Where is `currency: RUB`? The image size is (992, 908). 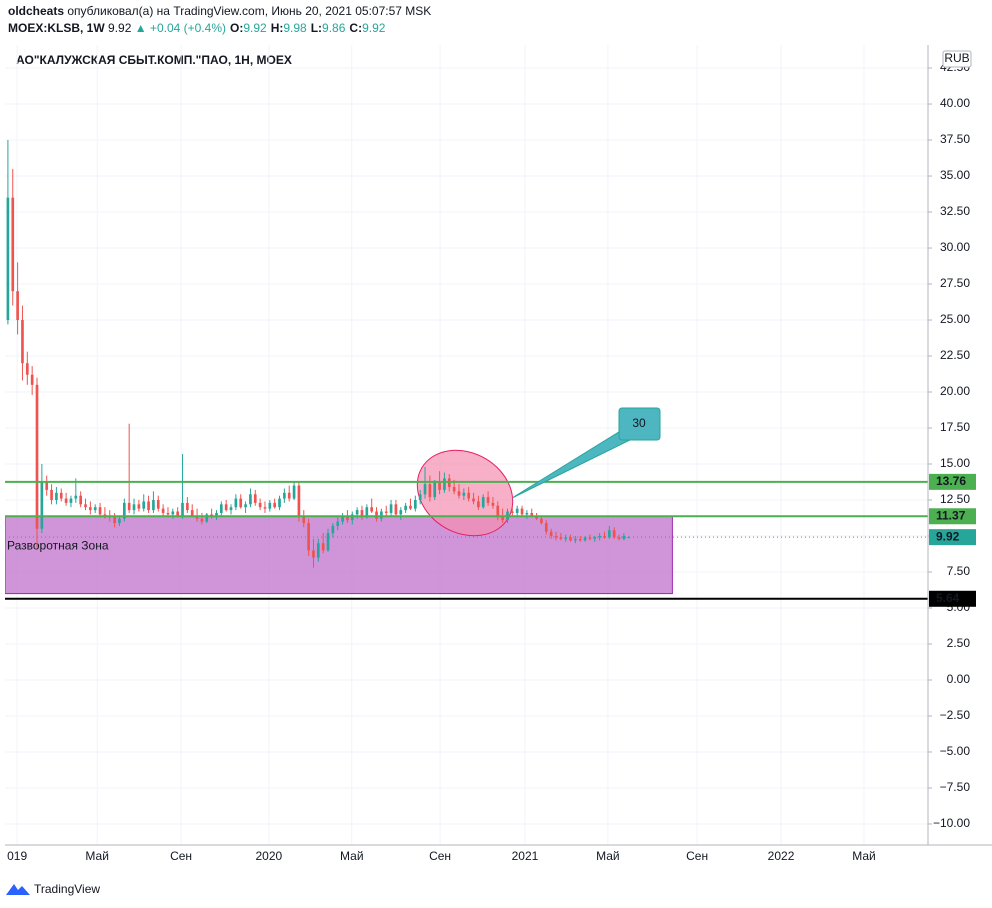 currency: RUB is located at coordinates (956, 58).